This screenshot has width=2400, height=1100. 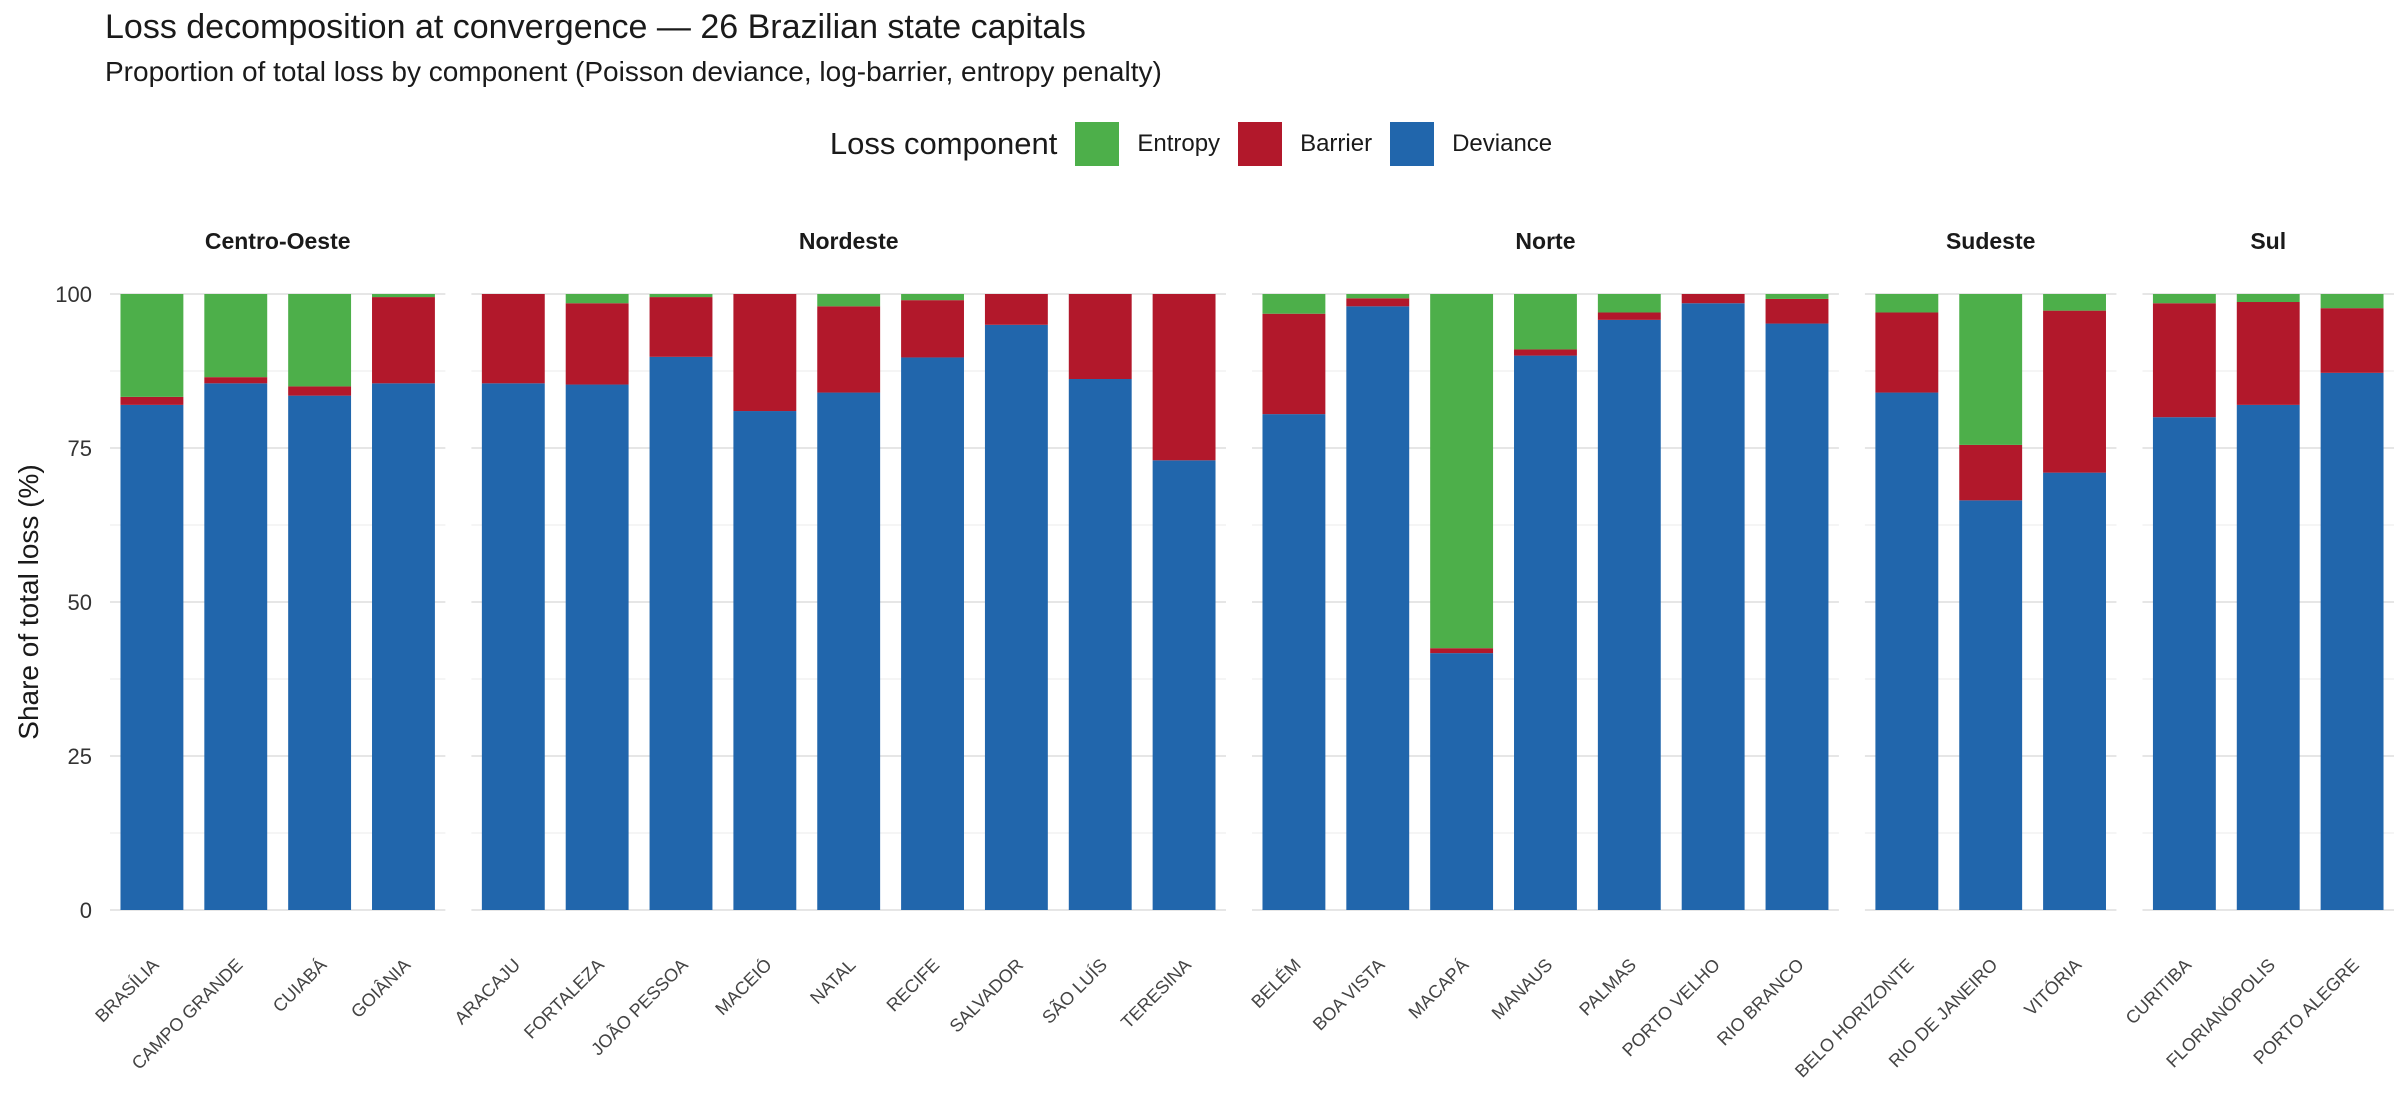 I want to click on x-tick-label: RECIFE, so click(x=913, y=985).